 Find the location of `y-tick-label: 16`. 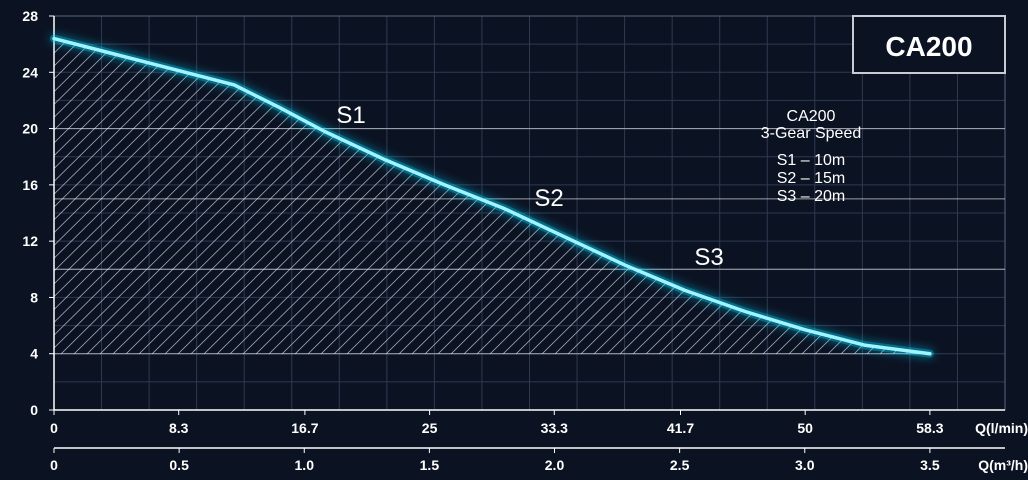

y-tick-label: 16 is located at coordinates (30, 185).